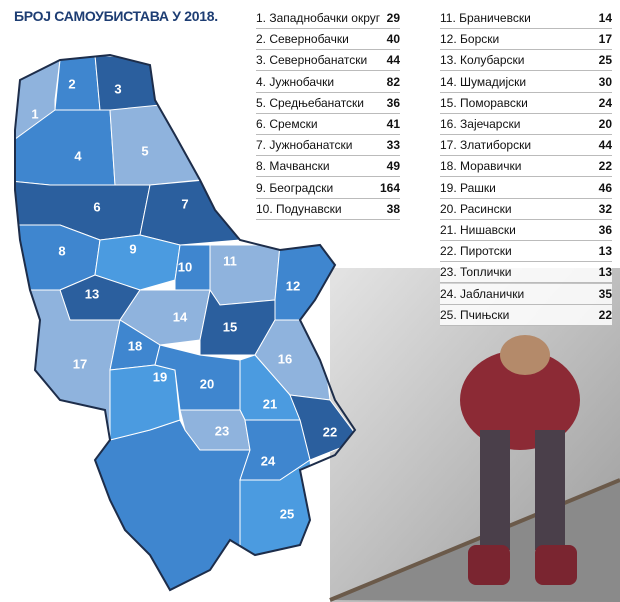  Describe the element at coordinates (605, 81) in the screenshot. I see `suicide-count: 30` at that location.